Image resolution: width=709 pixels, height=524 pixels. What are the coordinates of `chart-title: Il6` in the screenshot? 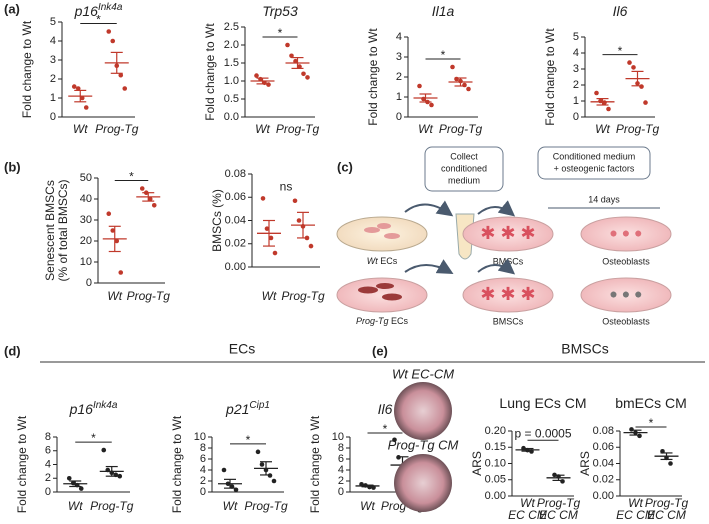 It's located at (620, 11).